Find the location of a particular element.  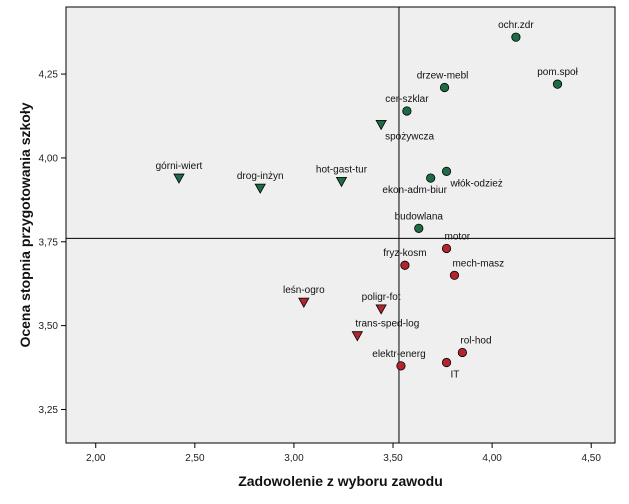

x-tick-label: 2,00 is located at coordinates (96, 458).